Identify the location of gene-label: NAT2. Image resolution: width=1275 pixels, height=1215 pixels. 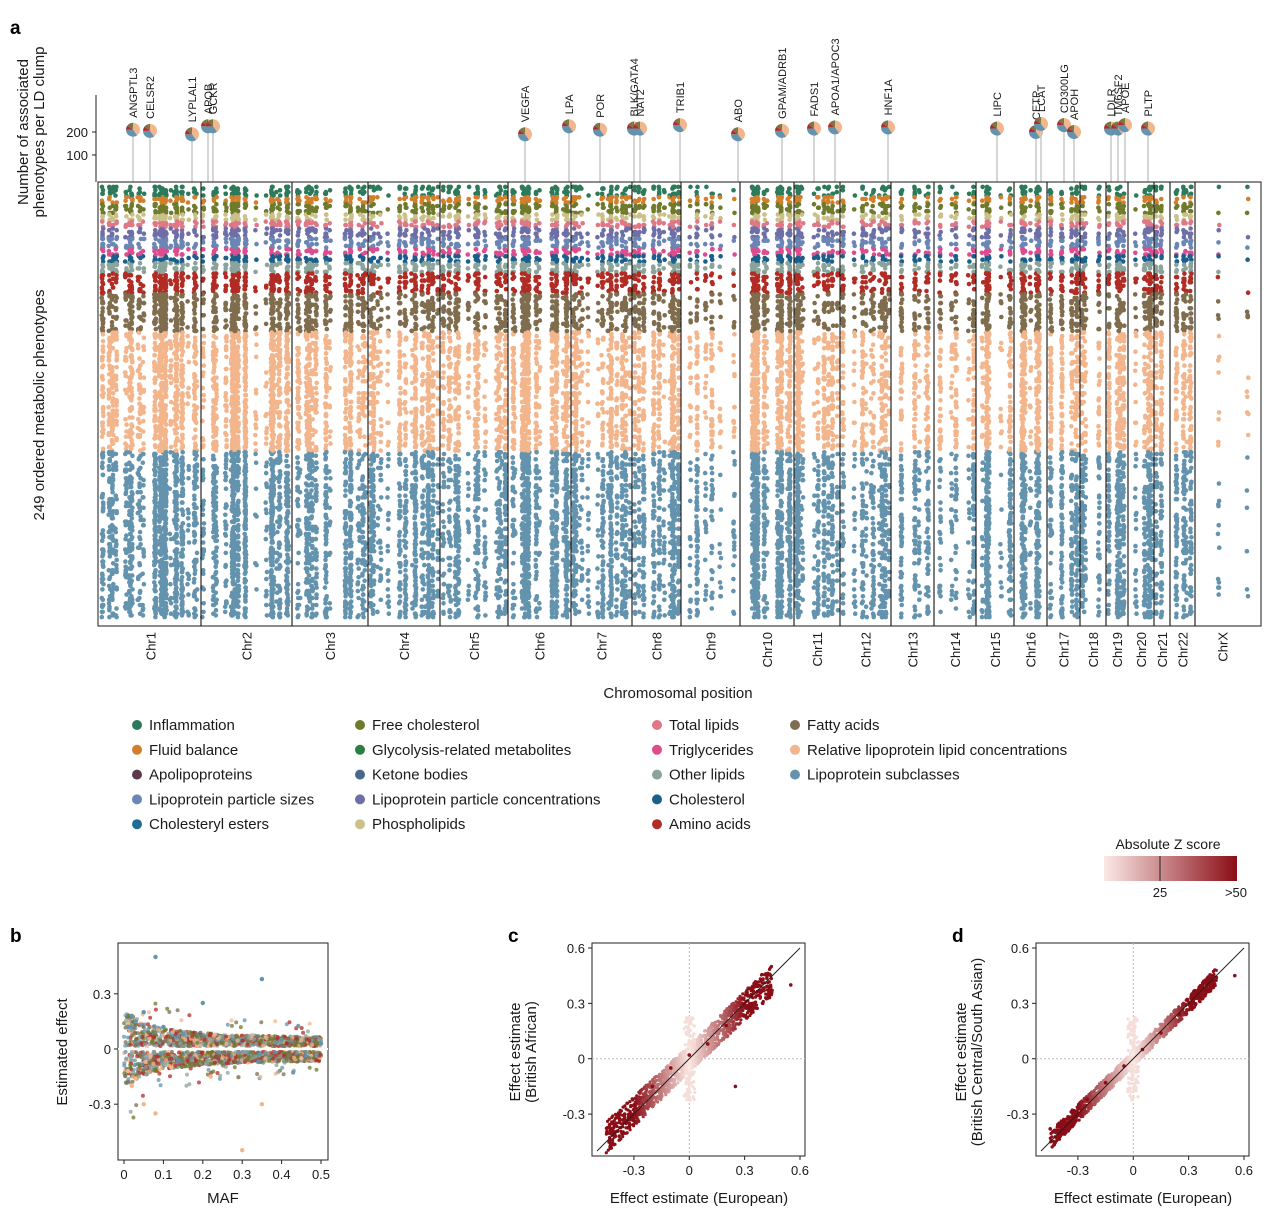
(641, 102).